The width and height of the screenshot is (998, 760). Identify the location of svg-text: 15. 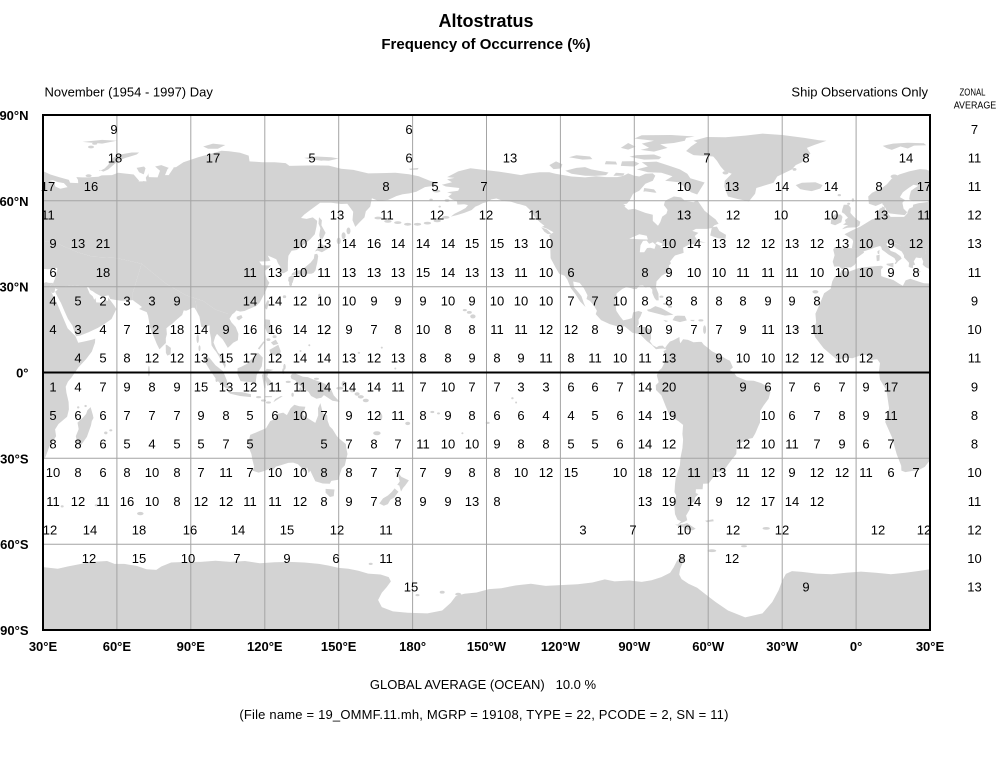
(571, 472).